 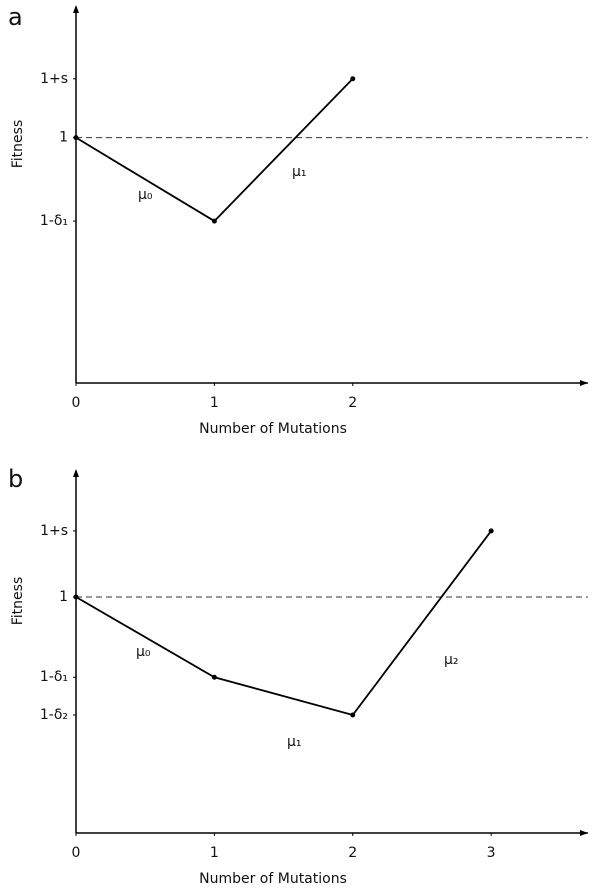 What do you see at coordinates (491, 853) in the screenshot?
I see `x-tick-label: 3` at bounding box center [491, 853].